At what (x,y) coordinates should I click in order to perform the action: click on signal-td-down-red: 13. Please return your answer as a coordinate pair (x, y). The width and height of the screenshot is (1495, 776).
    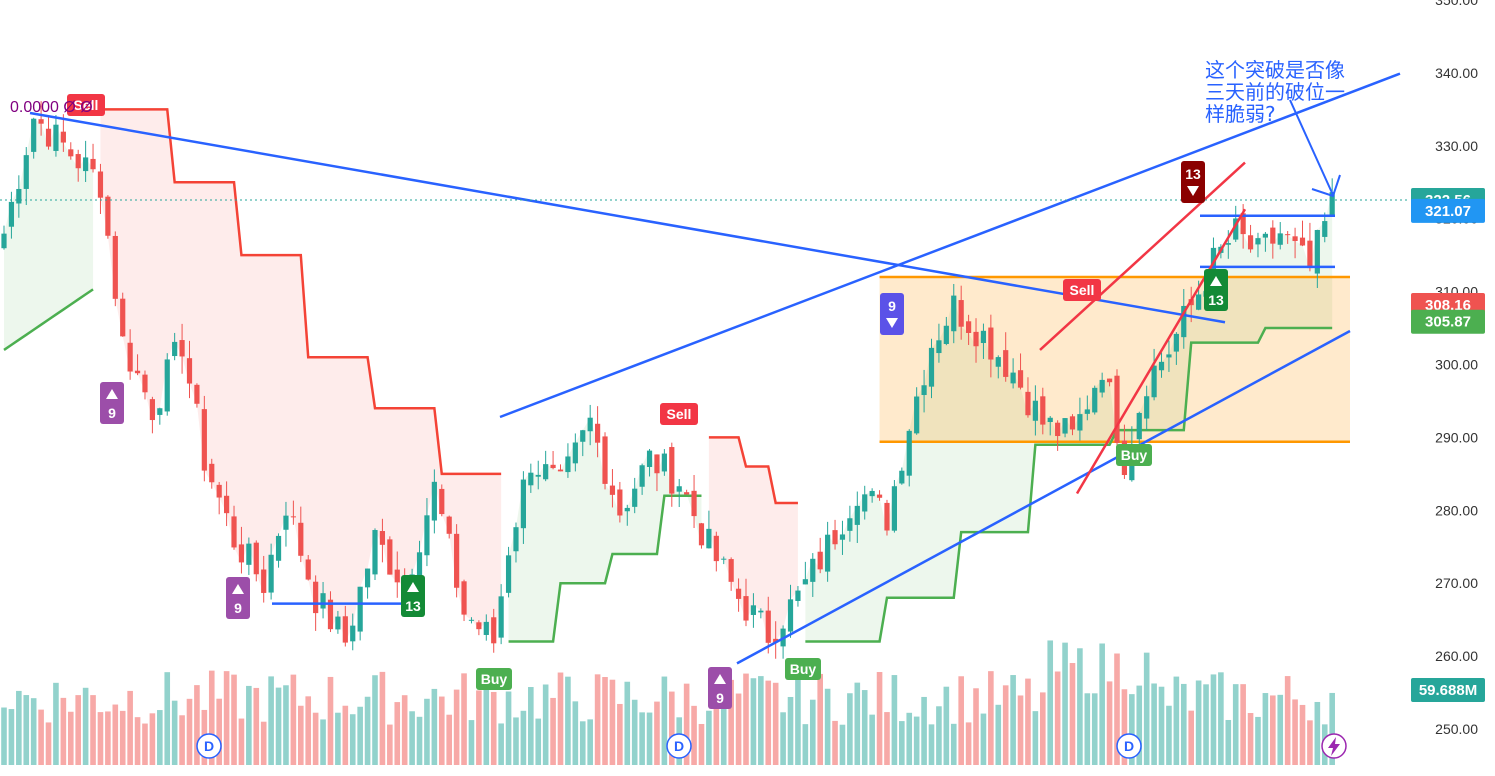
    Looking at the image, I should click on (1193, 182).